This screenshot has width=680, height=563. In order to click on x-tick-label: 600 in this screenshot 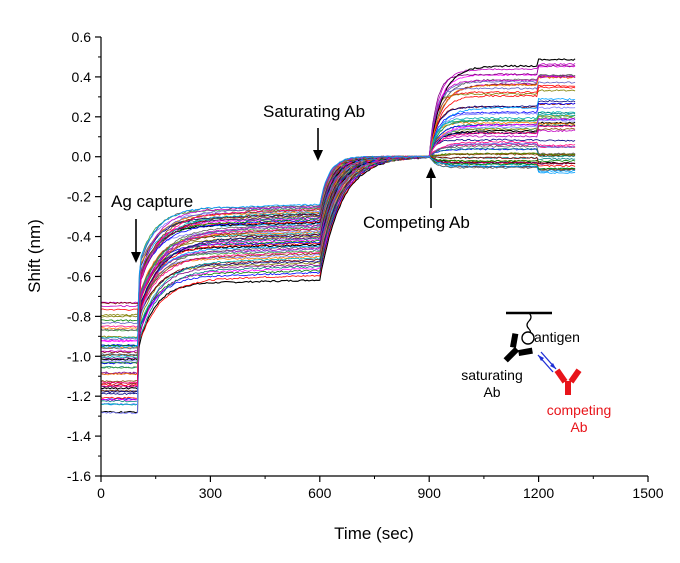, I will do `click(320, 493)`.